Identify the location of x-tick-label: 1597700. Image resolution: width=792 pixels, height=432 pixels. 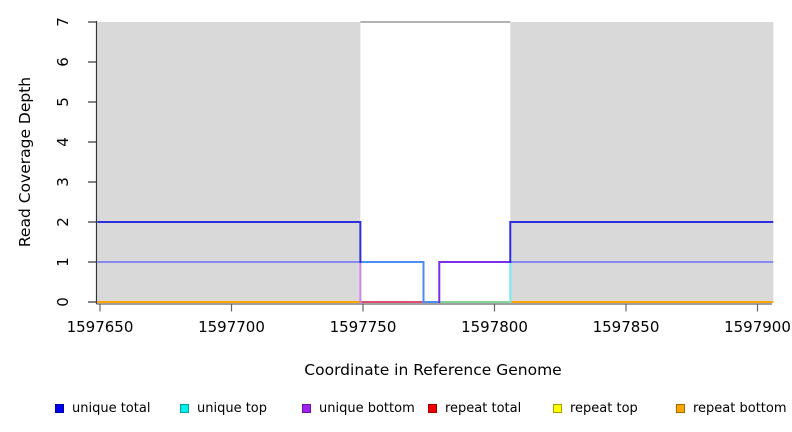
(231, 327).